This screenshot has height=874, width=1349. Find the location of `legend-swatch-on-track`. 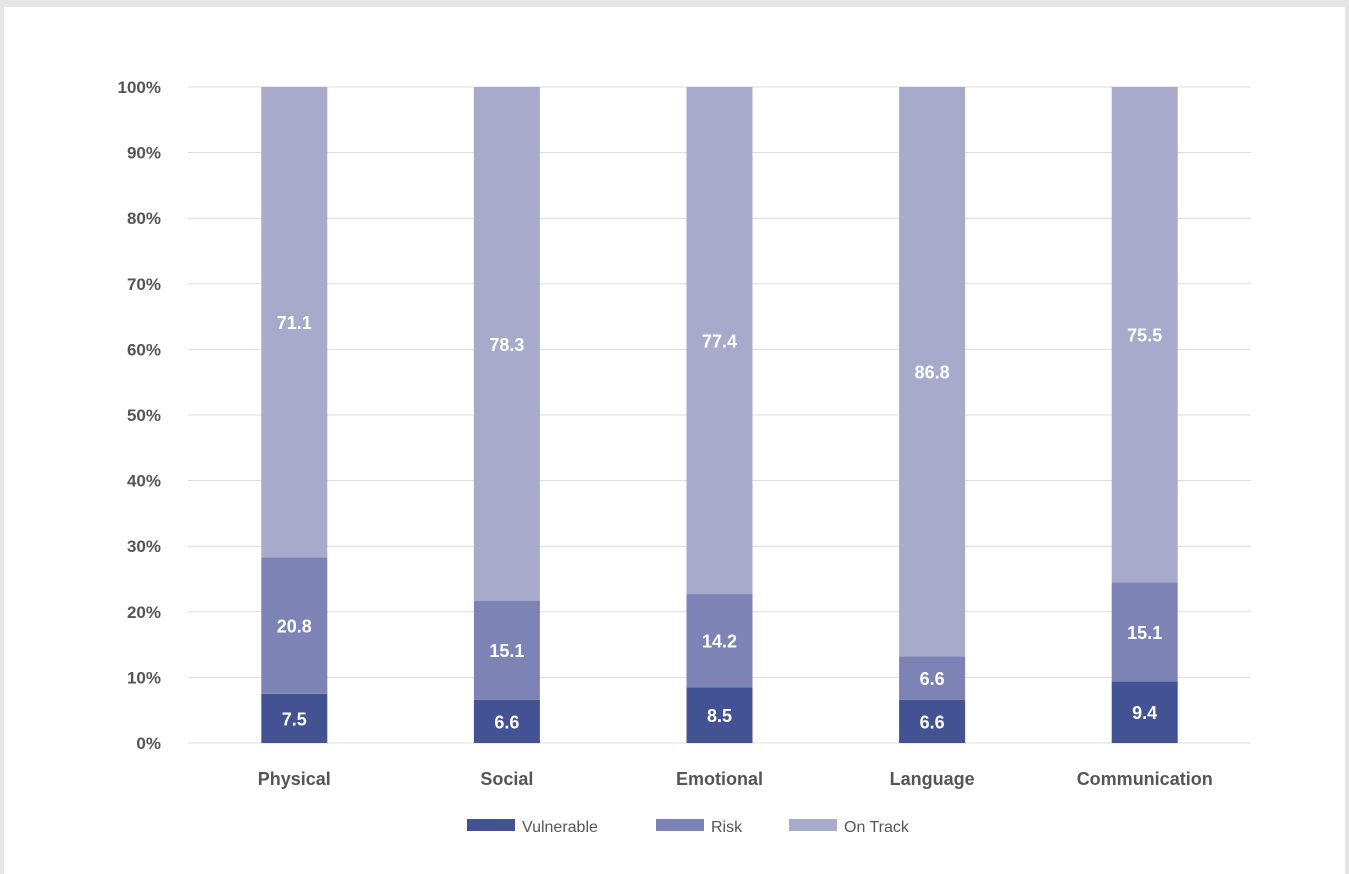

legend-swatch-on-track is located at coordinates (813, 825).